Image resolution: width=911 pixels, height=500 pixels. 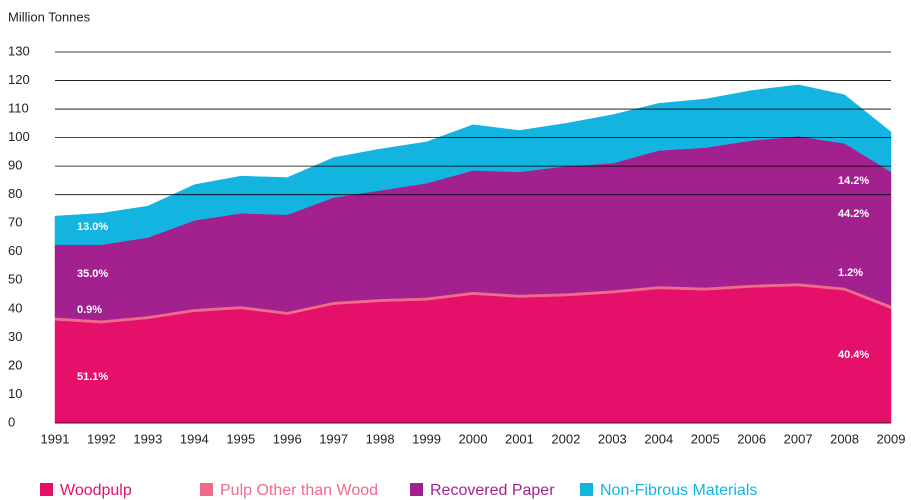 What do you see at coordinates (194, 438) in the screenshot?
I see `x-tick-label: 1994` at bounding box center [194, 438].